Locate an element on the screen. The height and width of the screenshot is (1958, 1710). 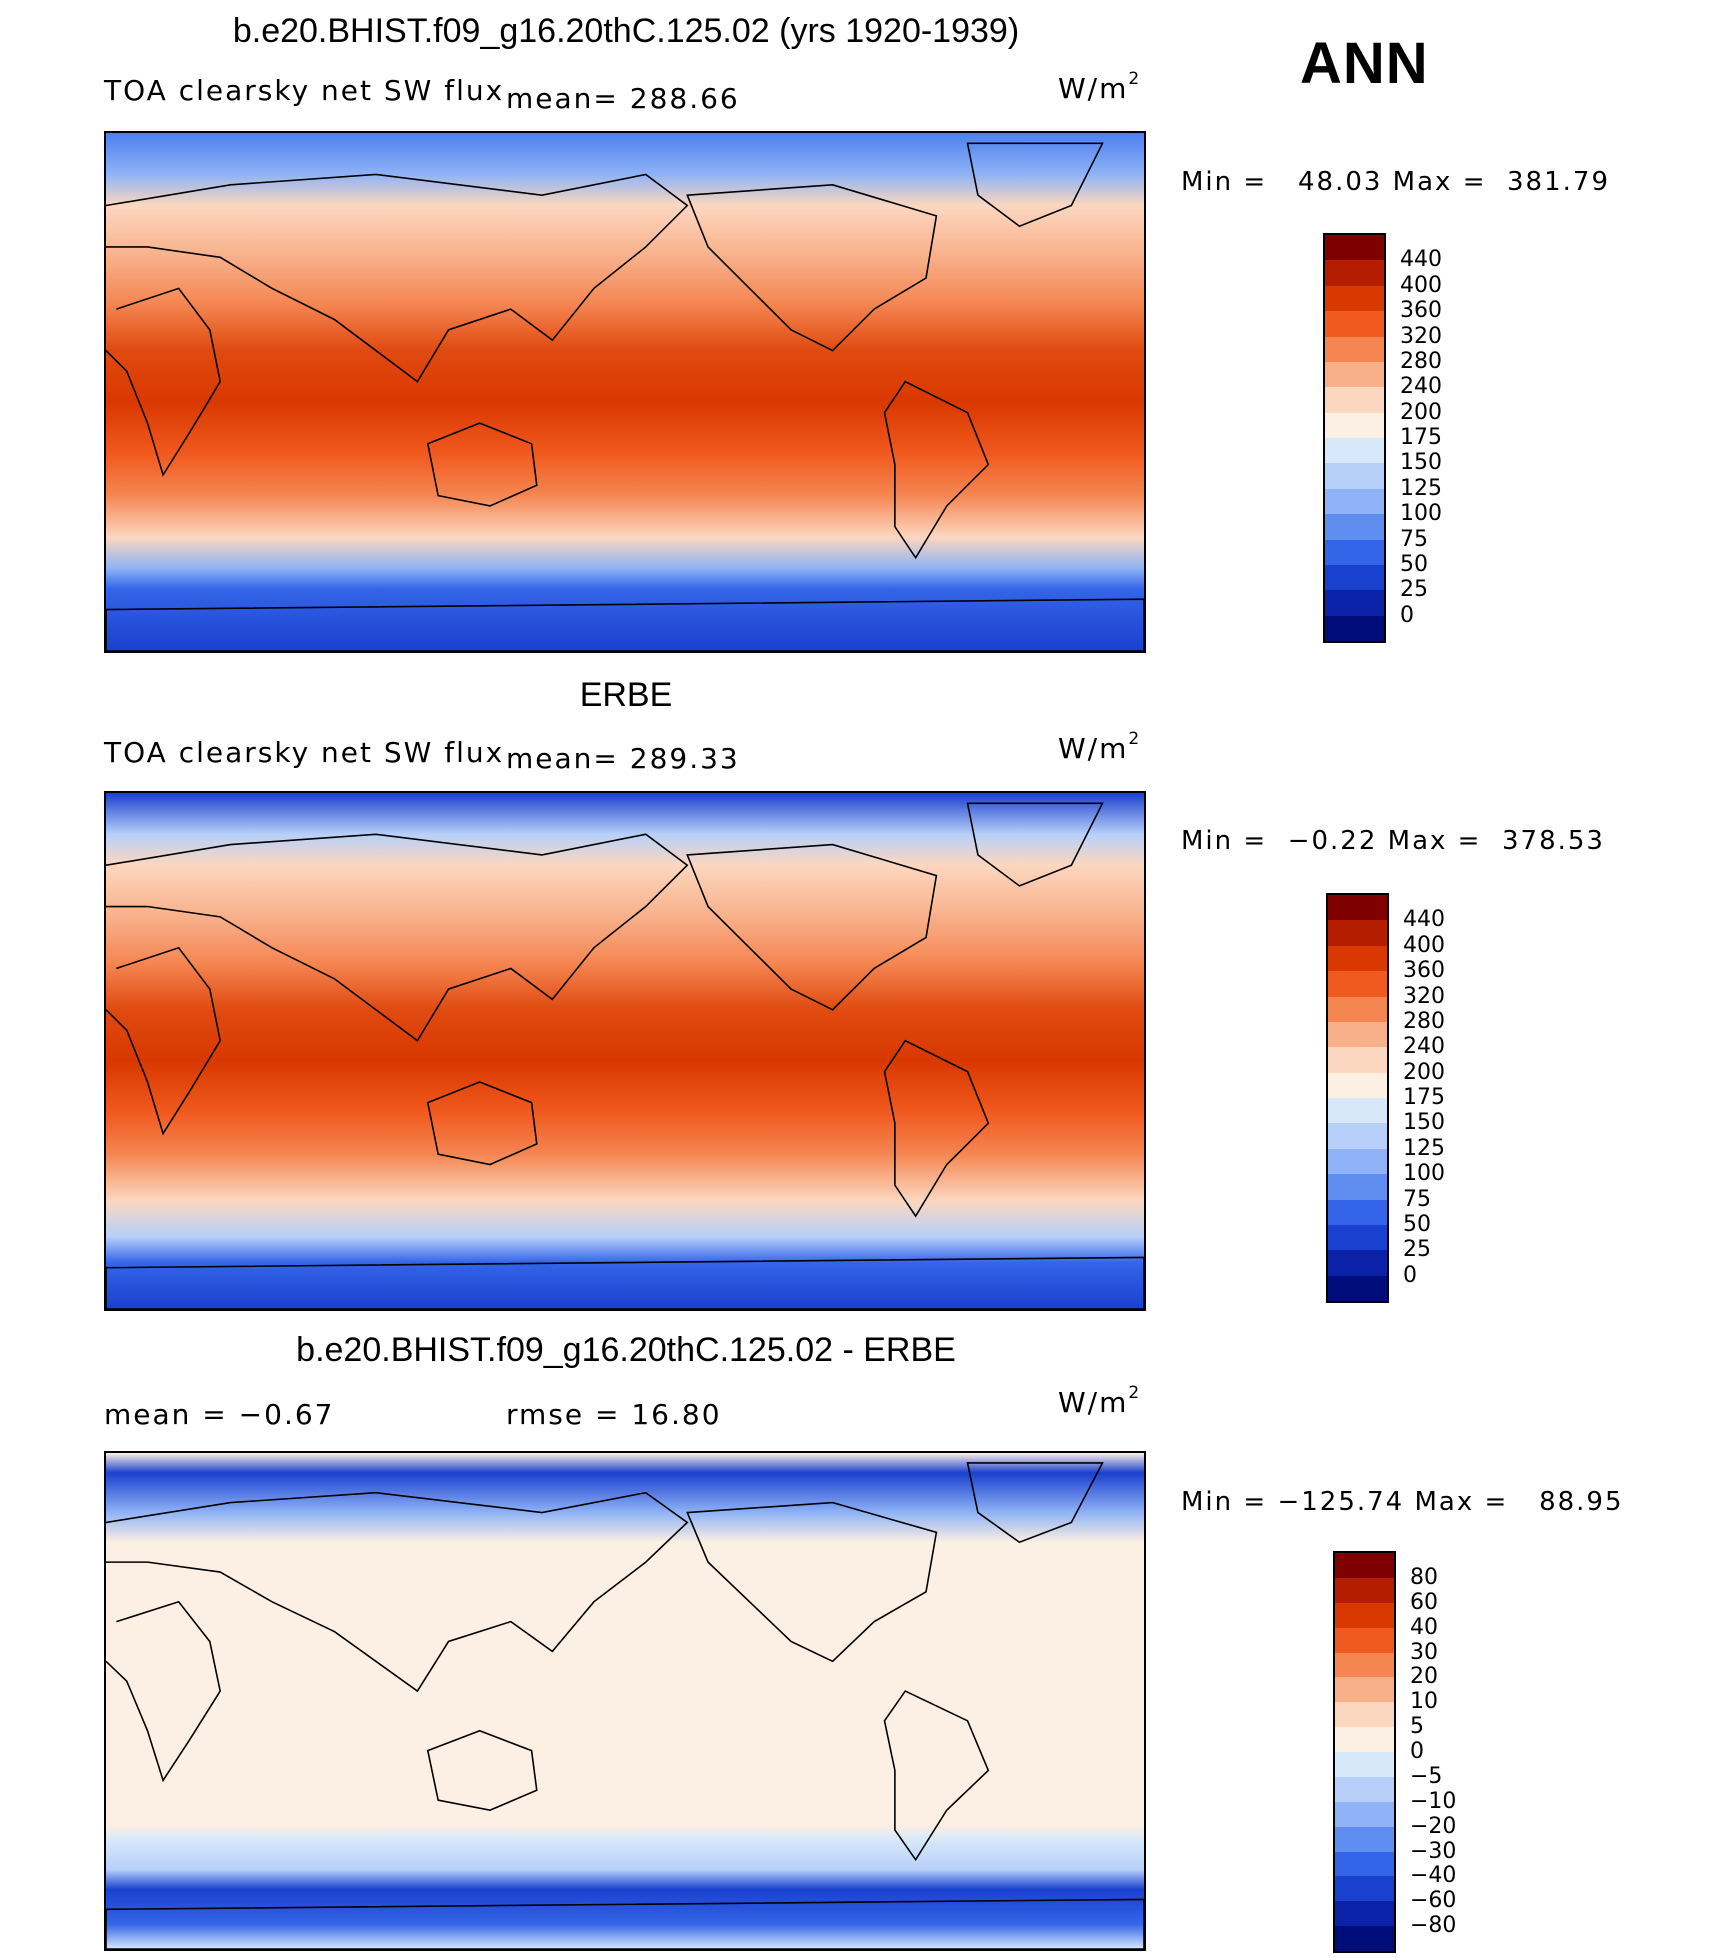
colorbar-label: −30 is located at coordinates (1433, 1851).